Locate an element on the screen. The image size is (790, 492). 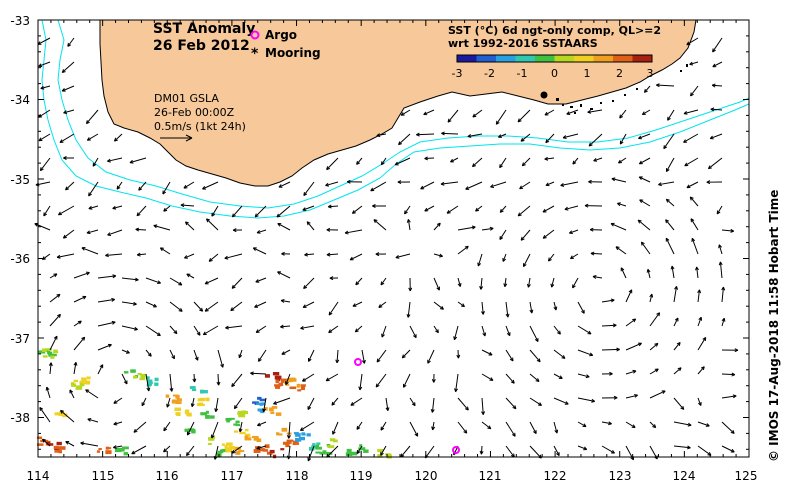
x-tick-label: 114 is located at coordinates (38, 476).